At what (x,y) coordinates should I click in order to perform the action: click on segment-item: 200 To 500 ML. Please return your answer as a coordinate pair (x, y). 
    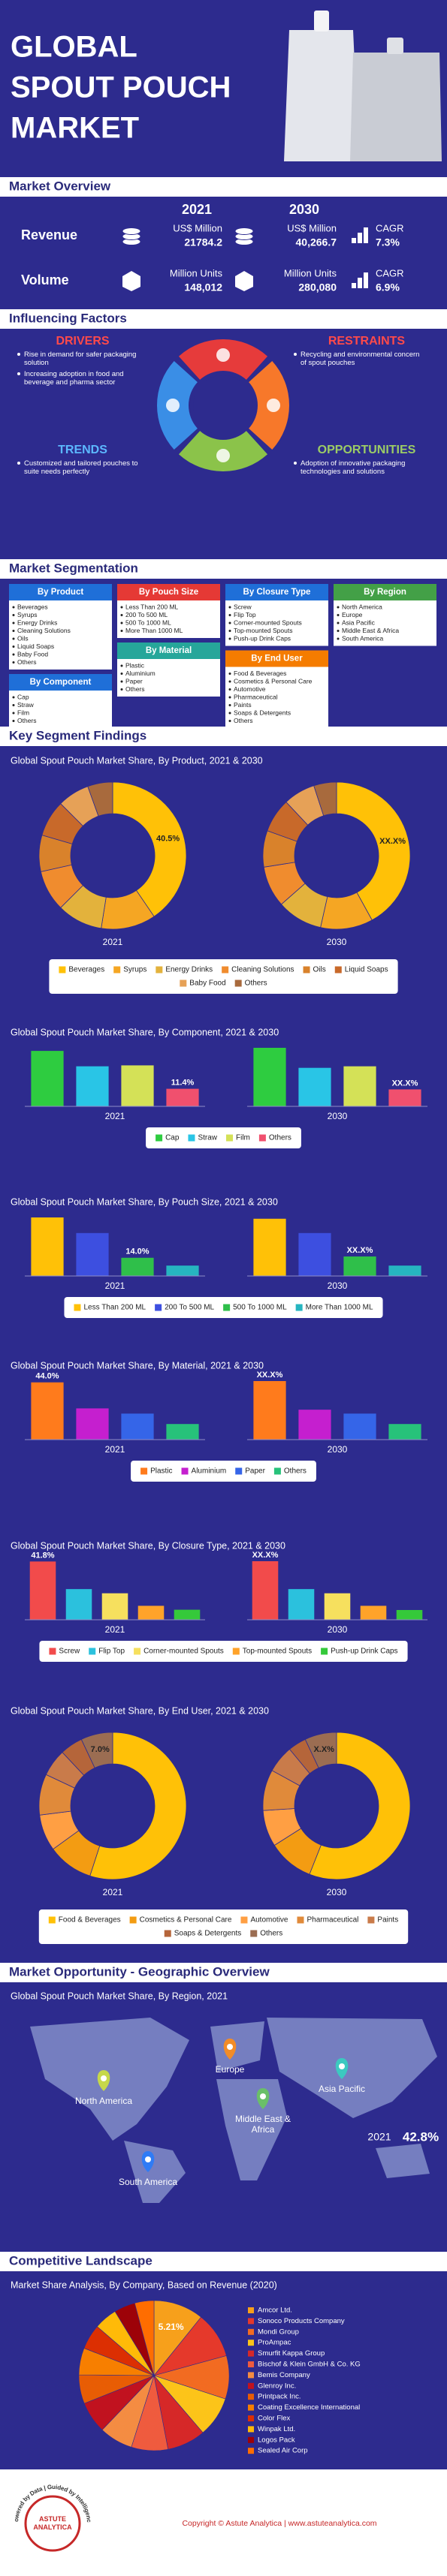
    Looking at the image, I should click on (146, 614).